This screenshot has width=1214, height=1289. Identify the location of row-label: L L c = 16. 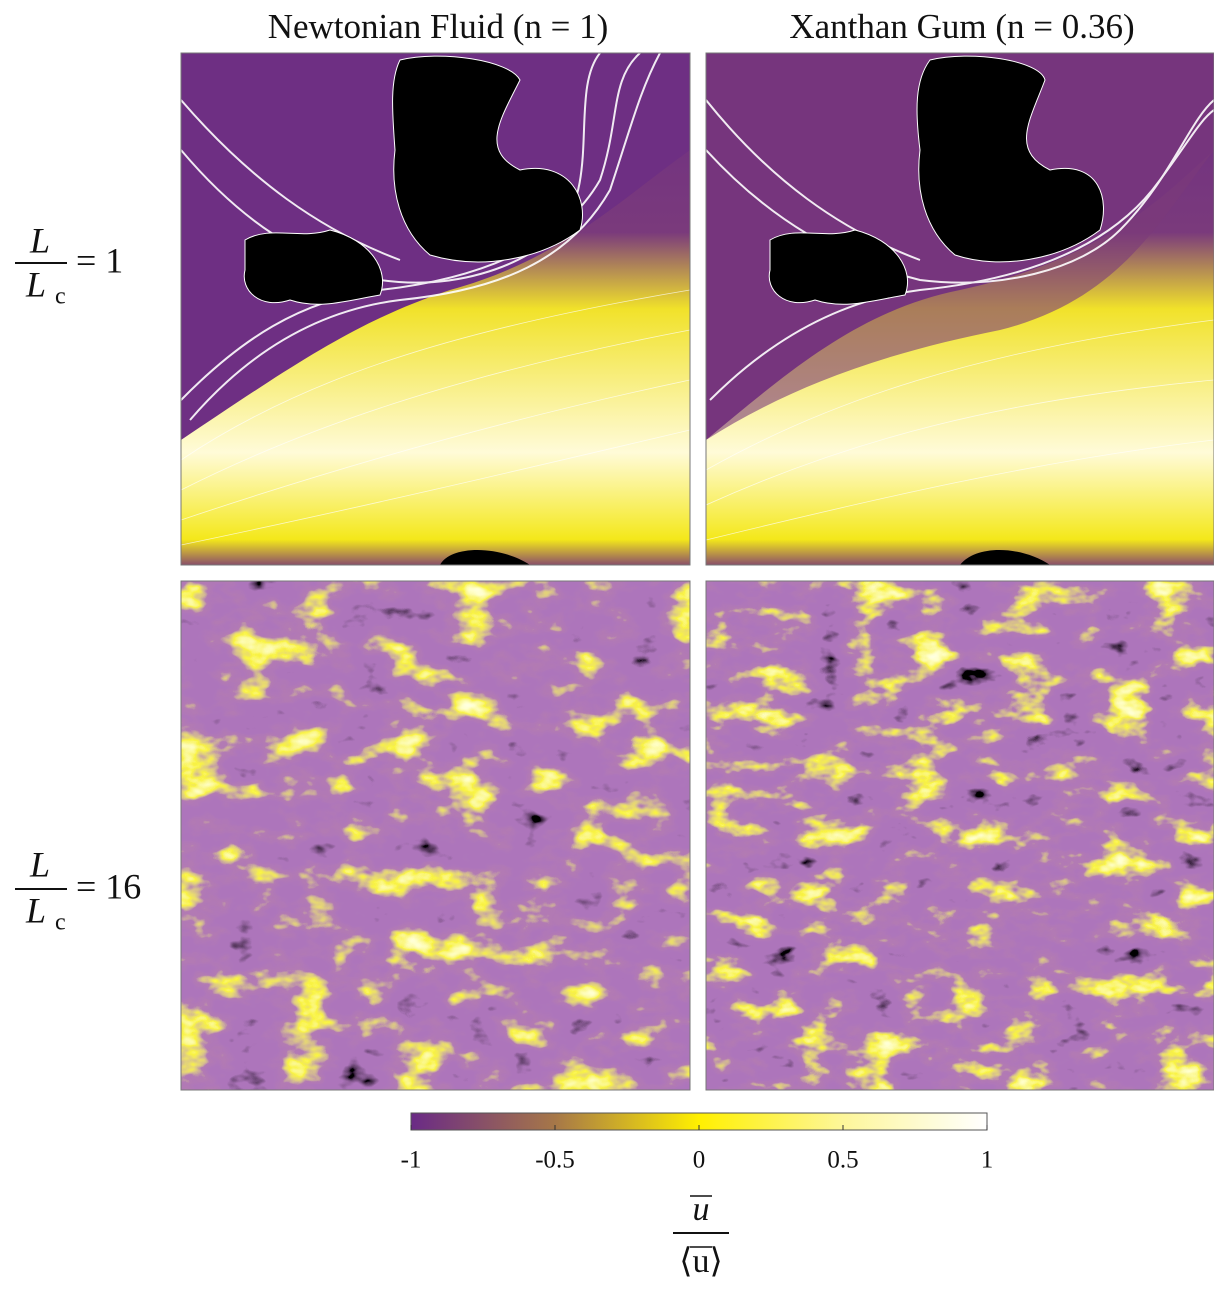
(78, 890).